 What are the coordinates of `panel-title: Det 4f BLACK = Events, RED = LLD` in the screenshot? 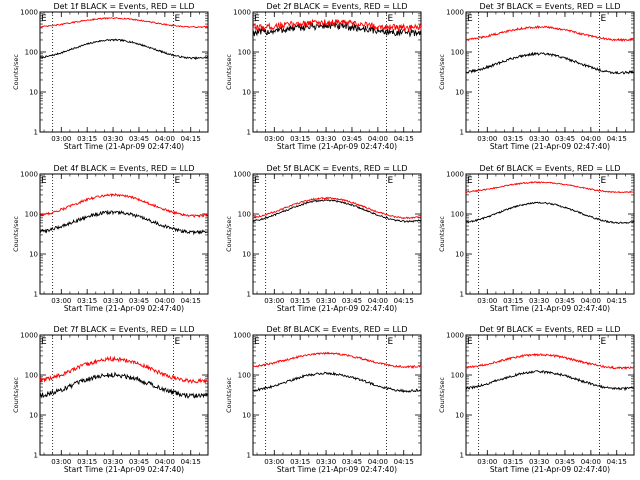 It's located at (123, 168).